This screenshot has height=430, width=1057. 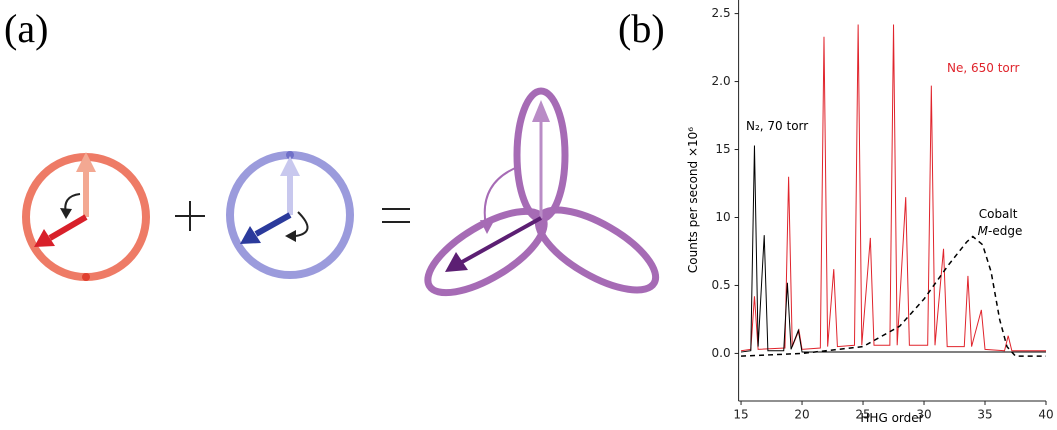 I want to click on y-tick-label: 15, so click(x=722, y=149).